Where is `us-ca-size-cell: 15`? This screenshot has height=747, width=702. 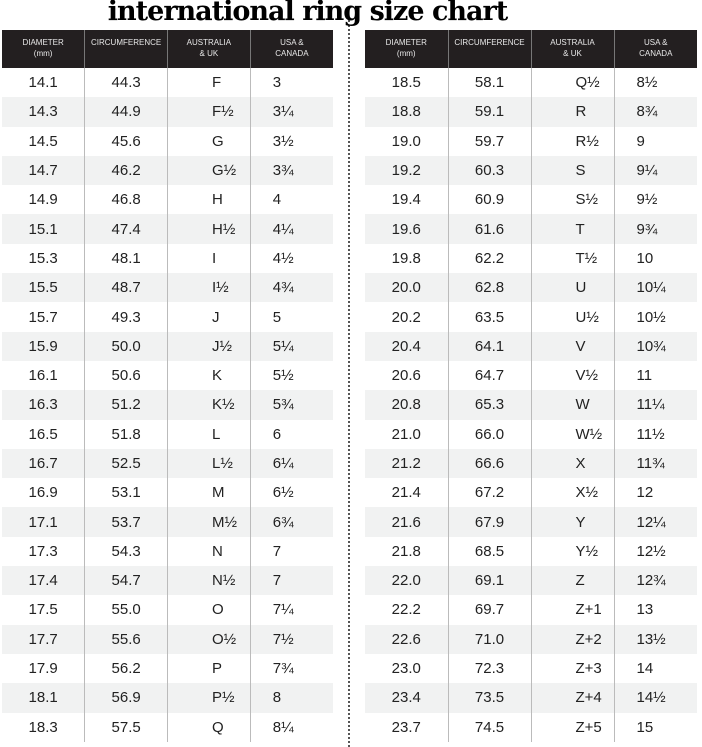 us-ca-size-cell: 15 is located at coordinates (645, 727).